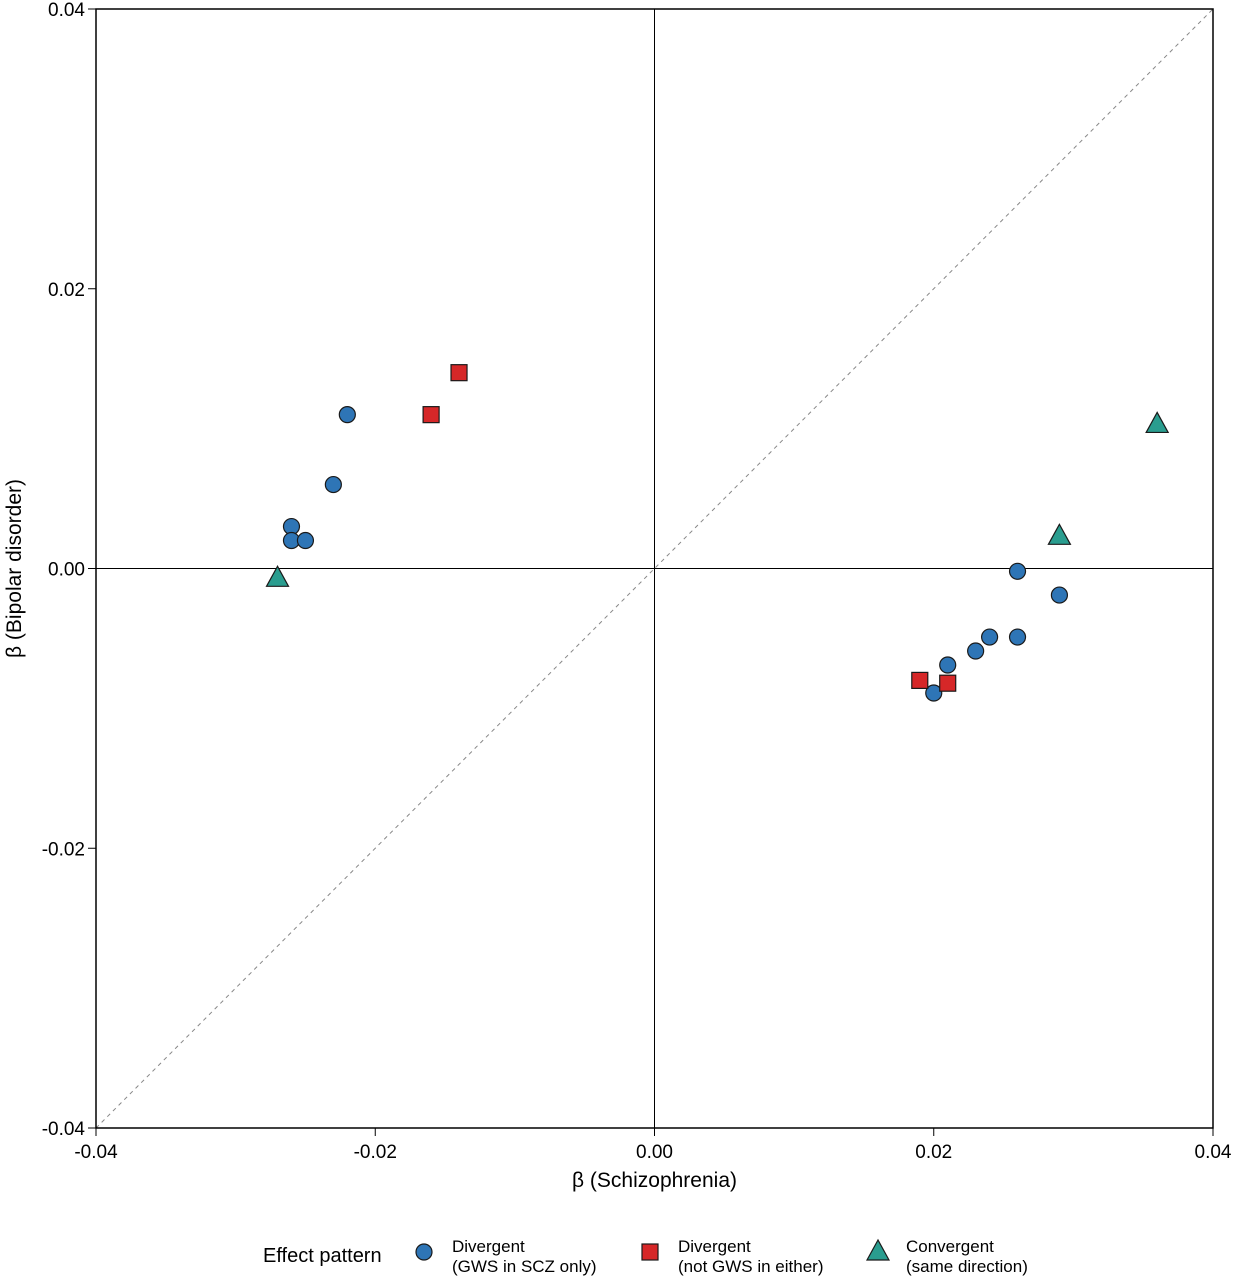 This screenshot has height=1280, width=1237. What do you see at coordinates (424, 1252) in the screenshot?
I see `legend-key-circle` at bounding box center [424, 1252].